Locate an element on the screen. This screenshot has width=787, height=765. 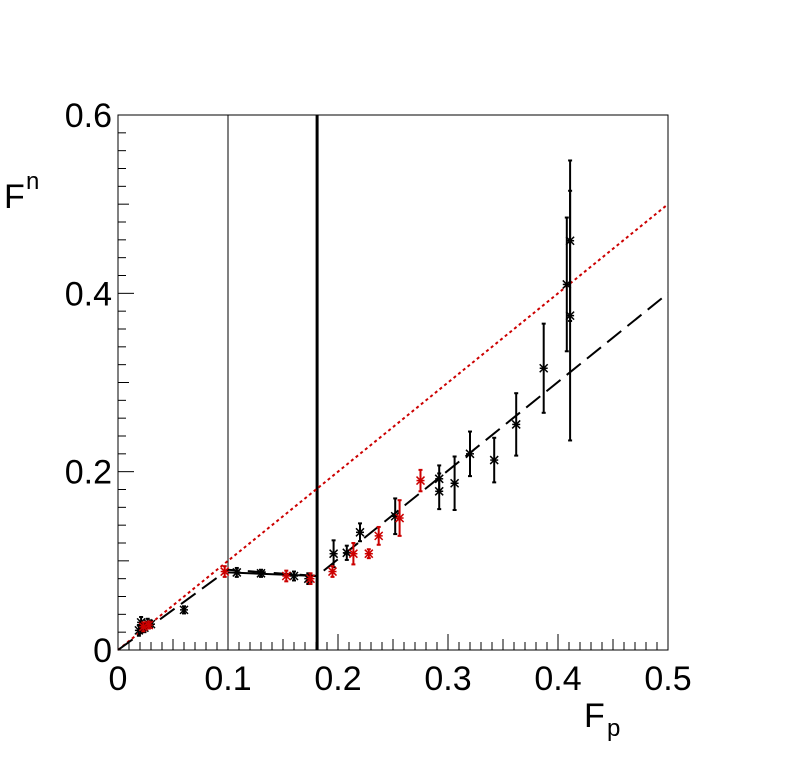
y-axis-title-subscript: n is located at coordinates (32, 181).